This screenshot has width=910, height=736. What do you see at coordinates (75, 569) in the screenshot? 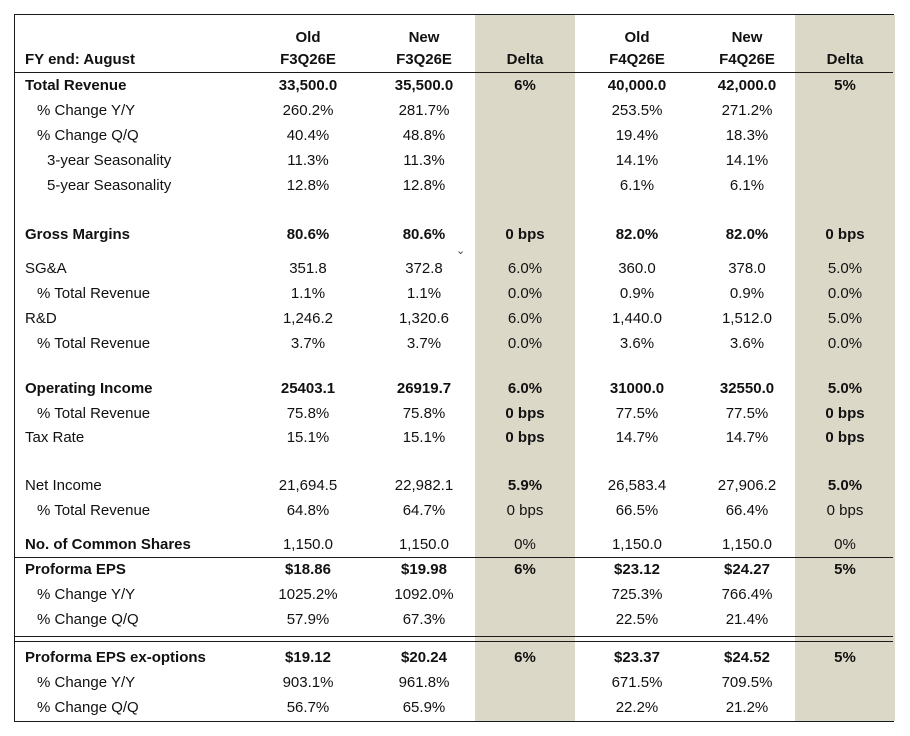
I see `row-label: Proforma EPS` at bounding box center [75, 569].